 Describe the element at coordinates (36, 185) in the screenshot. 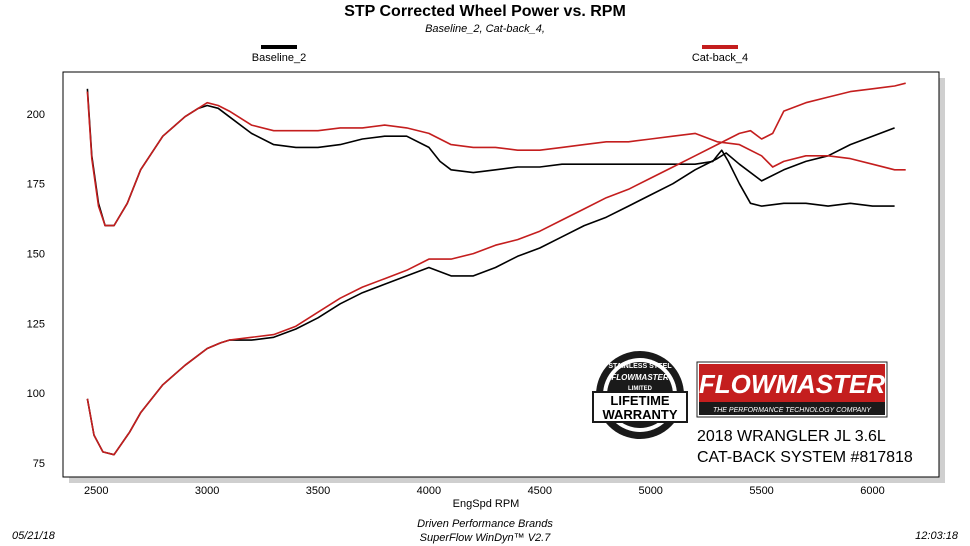

I see `y-tick-label: 175` at that location.